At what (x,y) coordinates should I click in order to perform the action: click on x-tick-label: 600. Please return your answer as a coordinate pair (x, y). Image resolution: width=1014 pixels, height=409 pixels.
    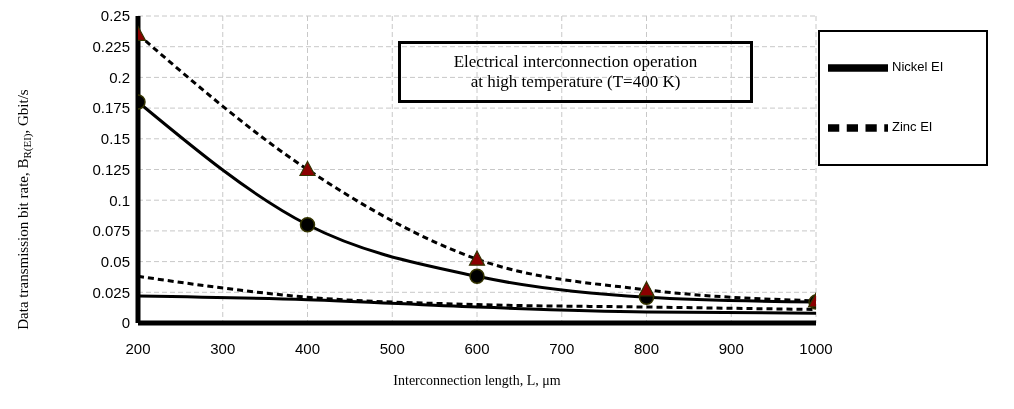
    Looking at the image, I should click on (477, 348).